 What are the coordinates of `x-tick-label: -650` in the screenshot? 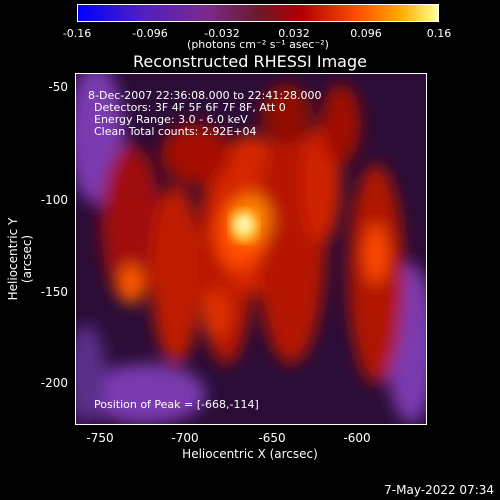 It's located at (272, 438).